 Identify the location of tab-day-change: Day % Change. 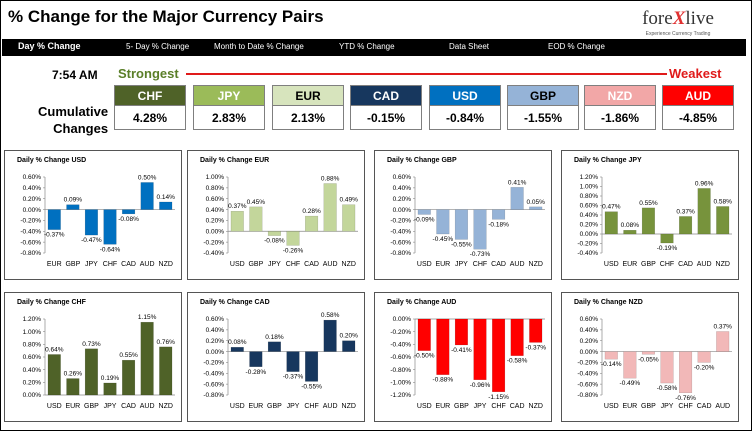
(49, 46).